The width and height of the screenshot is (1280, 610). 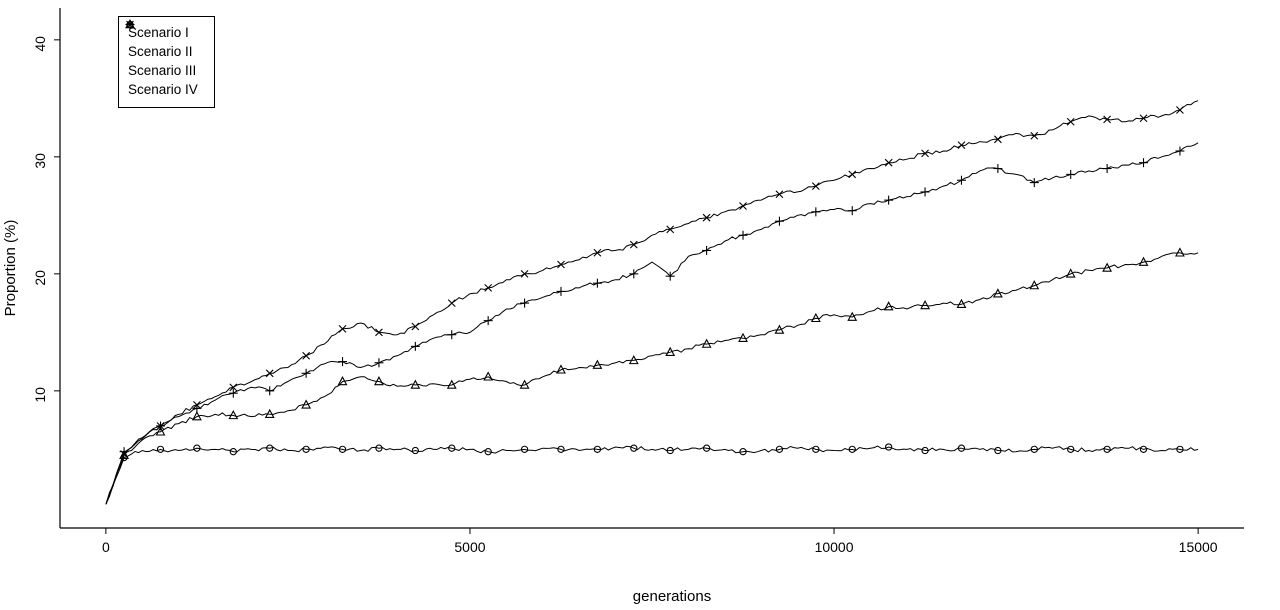 What do you see at coordinates (834, 547) in the screenshot?
I see `x-tick-label: 10000` at bounding box center [834, 547].